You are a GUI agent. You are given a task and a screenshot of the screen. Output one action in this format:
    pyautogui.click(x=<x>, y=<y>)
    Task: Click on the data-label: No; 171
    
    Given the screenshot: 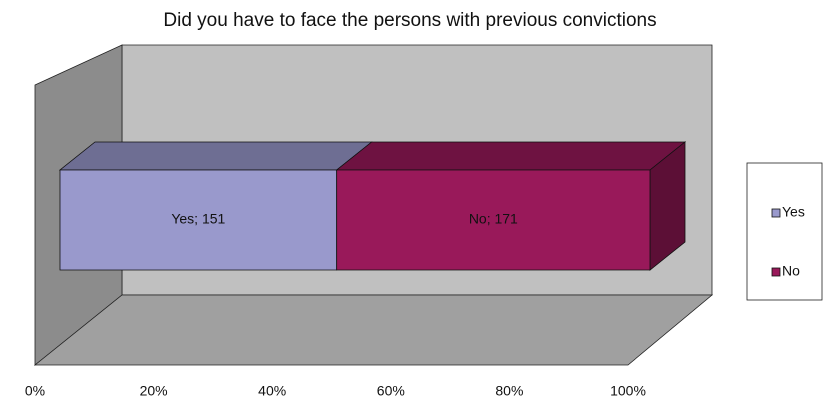 What is the action you would take?
    pyautogui.click(x=493, y=219)
    